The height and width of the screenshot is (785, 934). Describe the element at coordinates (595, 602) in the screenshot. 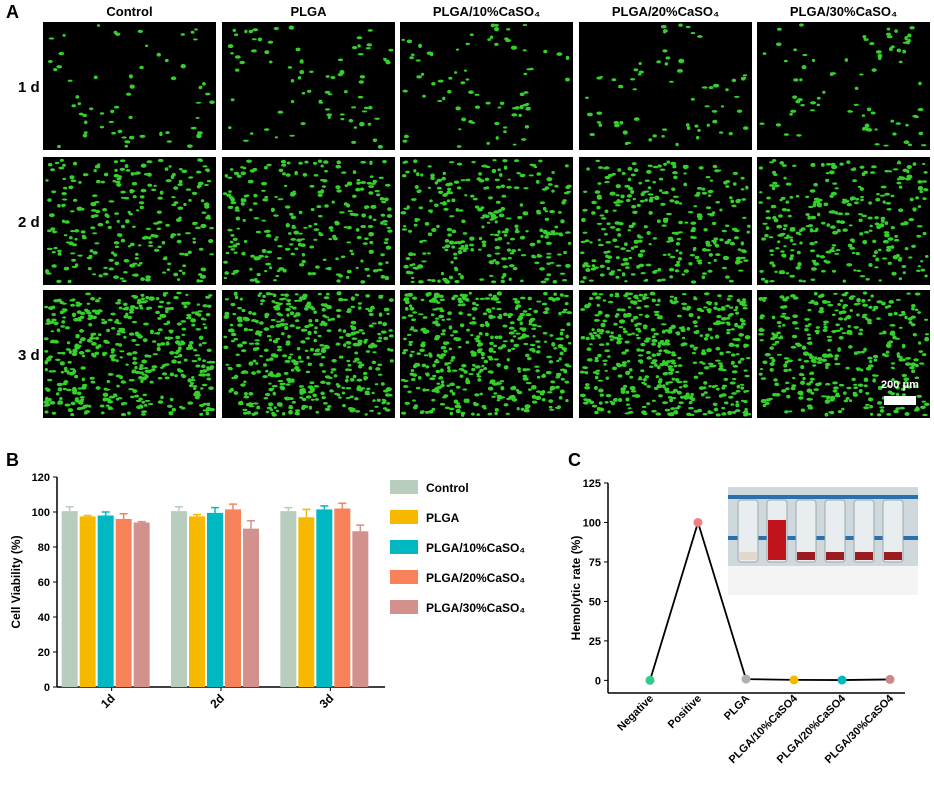

I see `y-tick-label: 50` at that location.